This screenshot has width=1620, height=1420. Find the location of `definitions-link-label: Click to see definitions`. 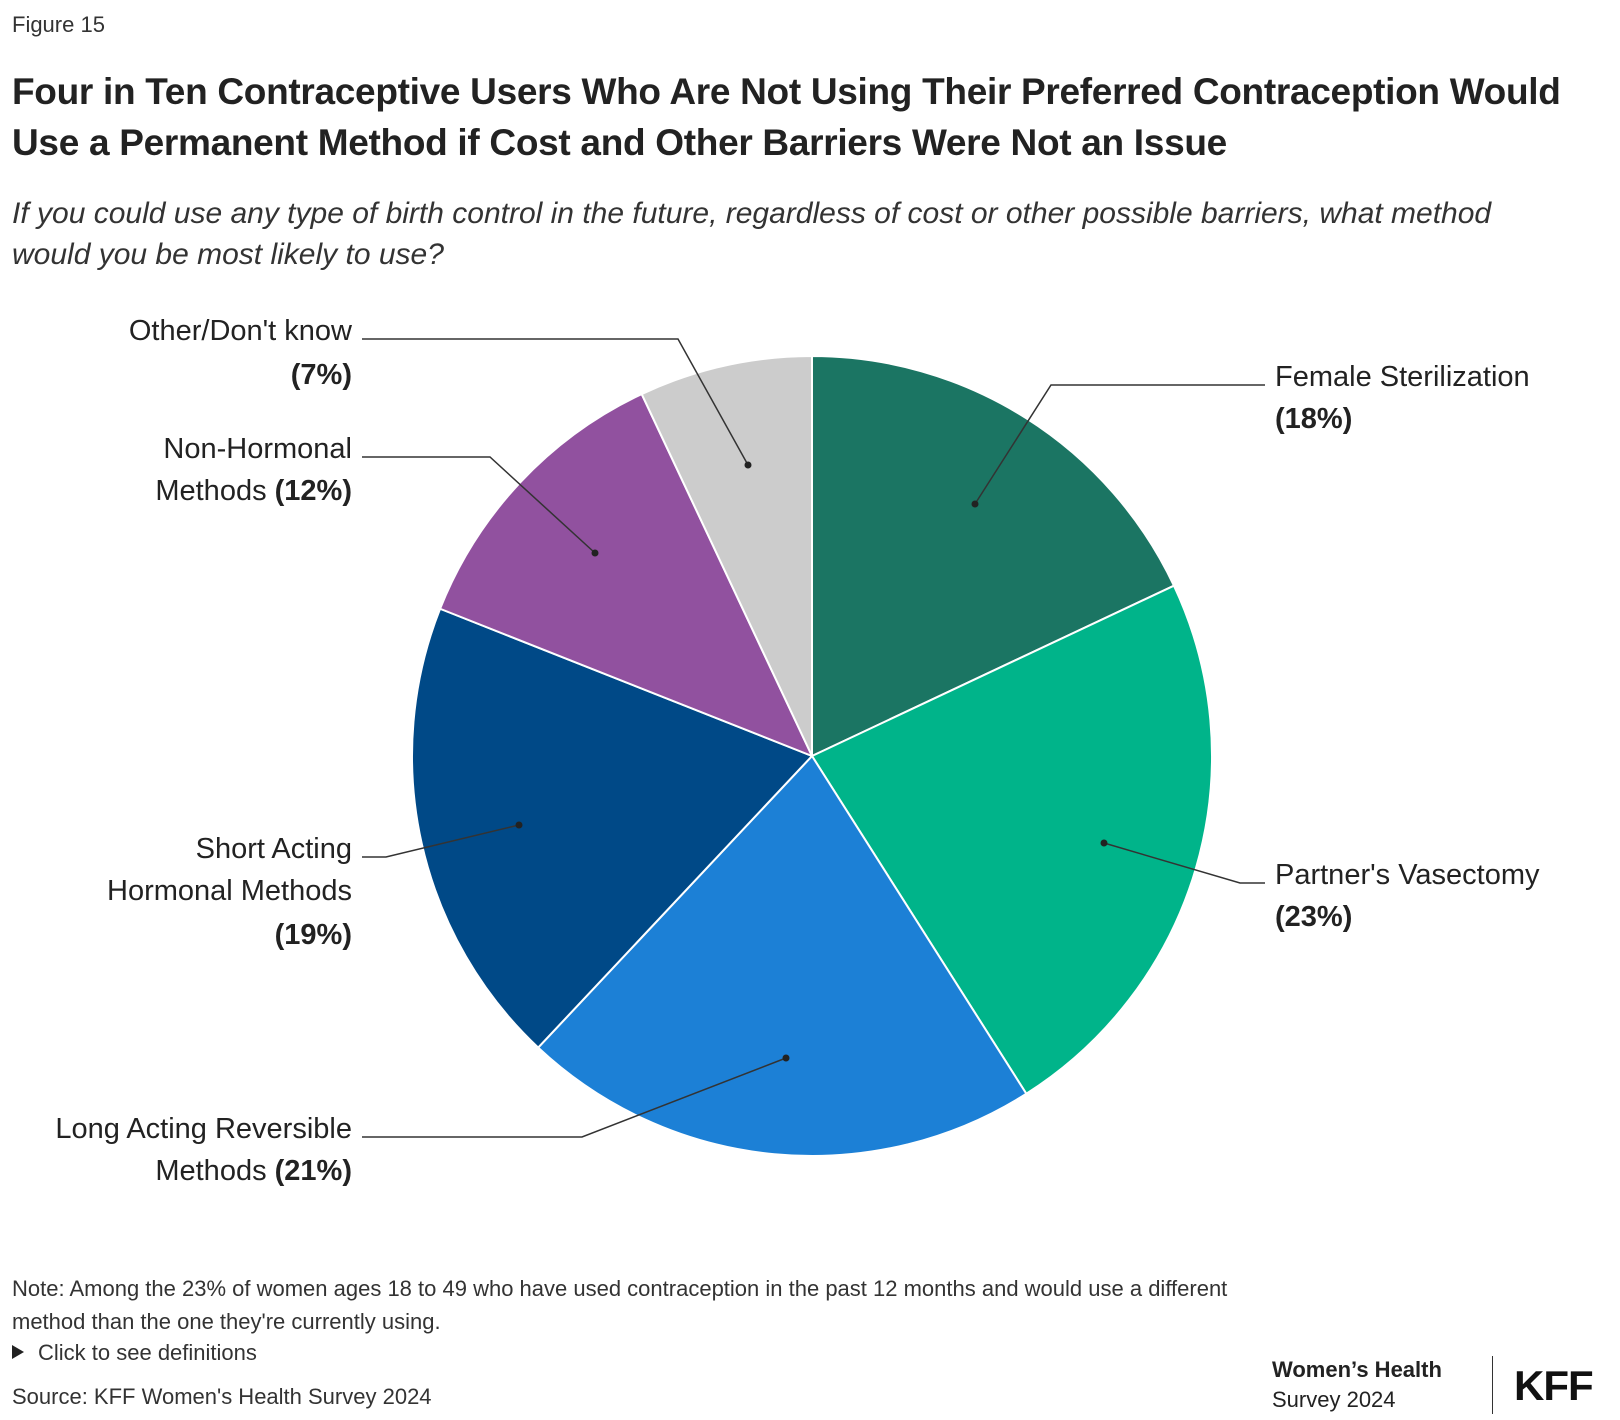

definitions-link-label: Click to see definitions is located at coordinates (147, 1352).